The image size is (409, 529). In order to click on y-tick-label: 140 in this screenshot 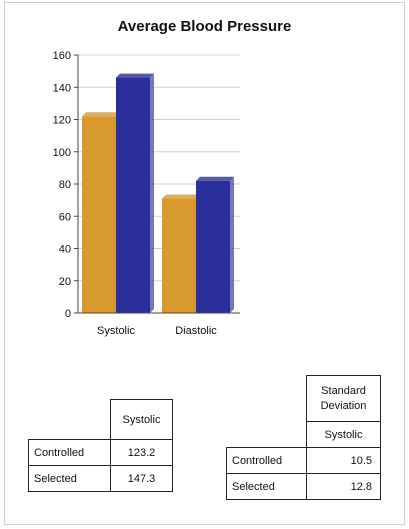, I will do `click(62, 88)`.